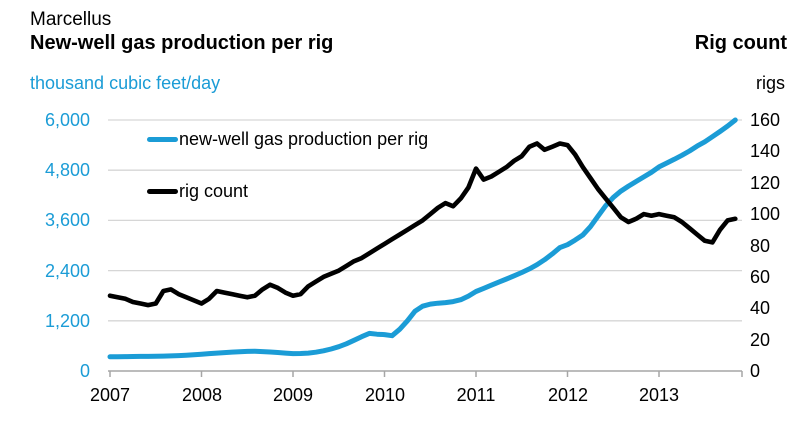 The image size is (810, 426). I want to click on legend-item-rig-count: rig count, so click(287, 191).